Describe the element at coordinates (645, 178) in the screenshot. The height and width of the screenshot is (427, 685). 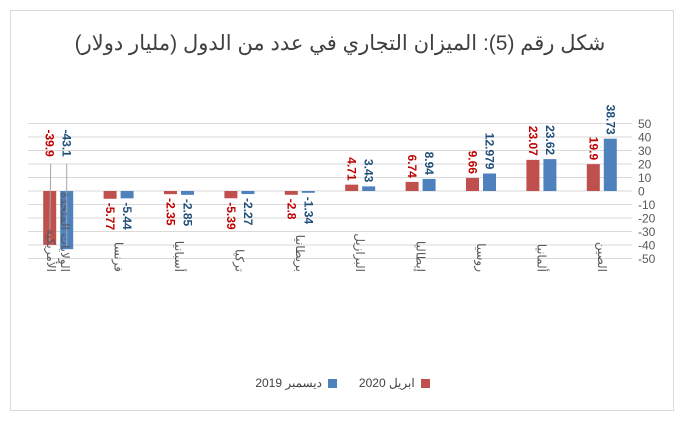
I see `y-tick-label: 10` at that location.